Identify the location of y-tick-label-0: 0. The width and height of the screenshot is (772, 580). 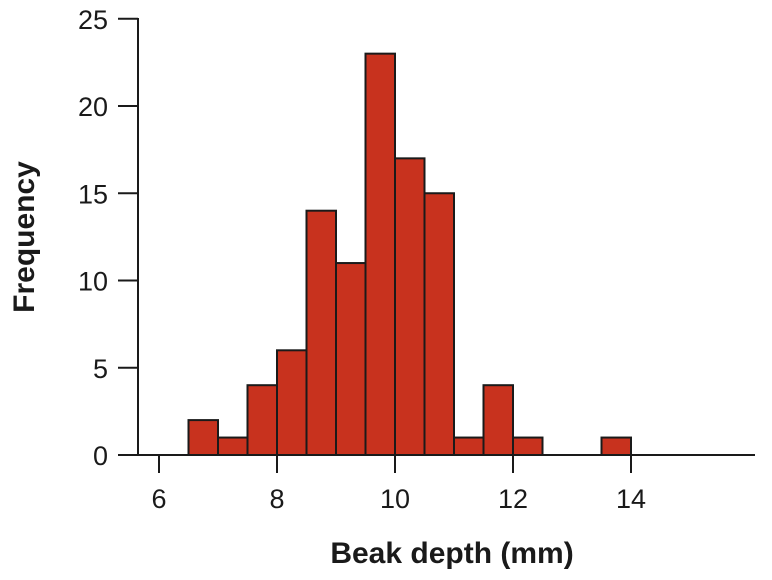
(100, 456).